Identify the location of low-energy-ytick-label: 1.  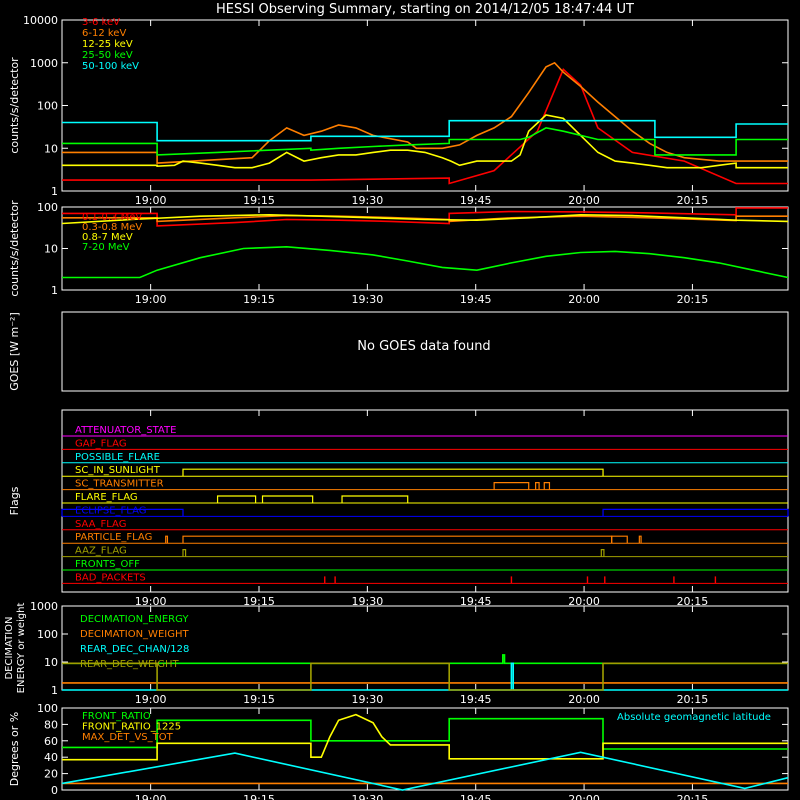
(54, 191).